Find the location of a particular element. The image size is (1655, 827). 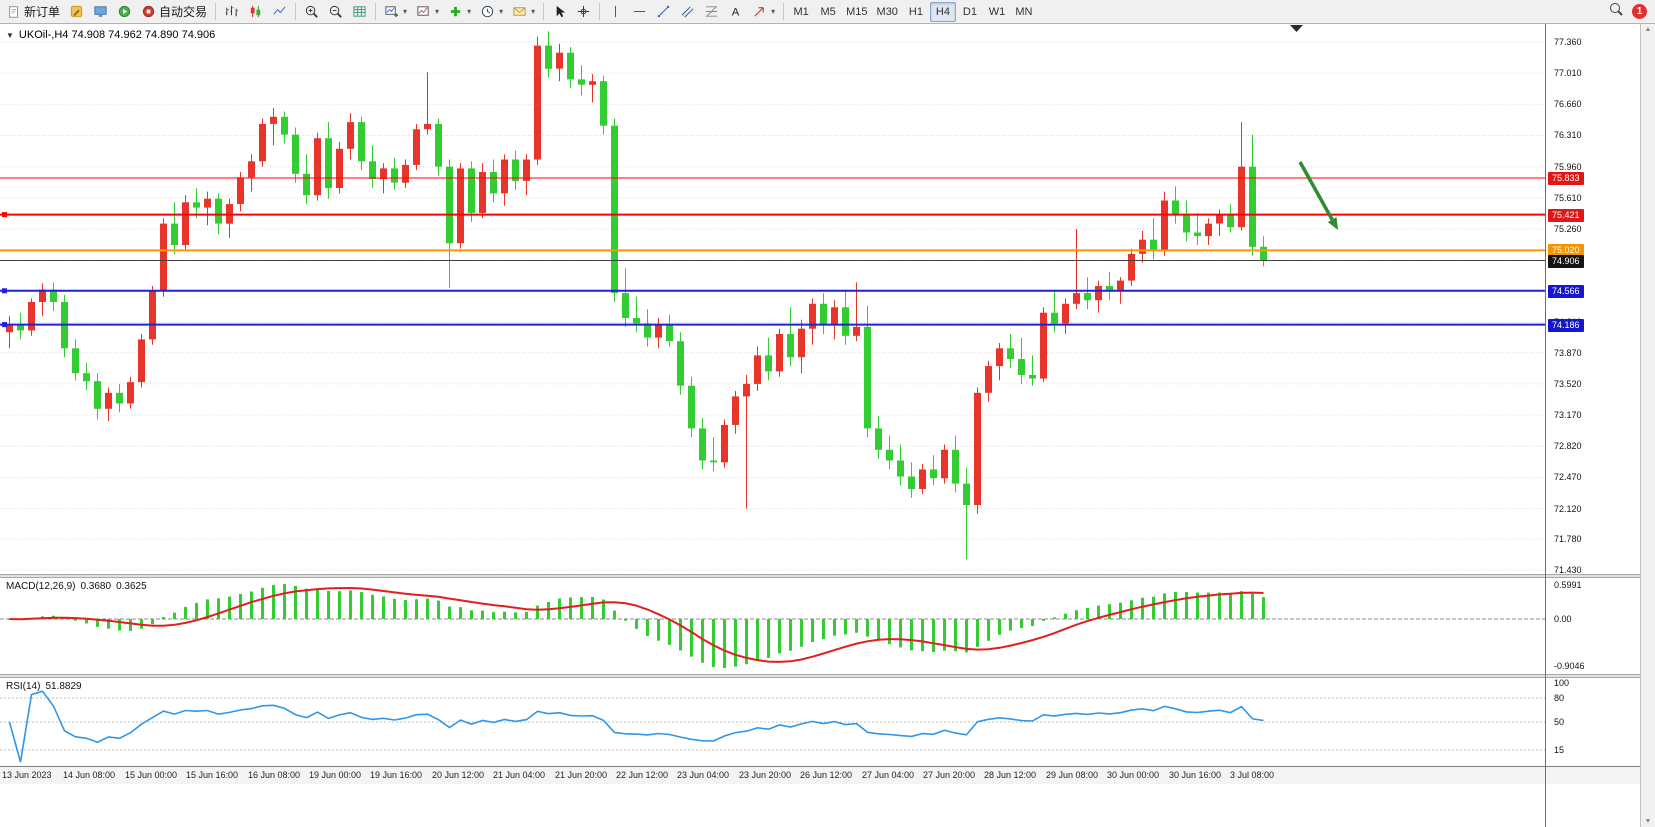

svg-text: A is located at coordinates (736, 12).